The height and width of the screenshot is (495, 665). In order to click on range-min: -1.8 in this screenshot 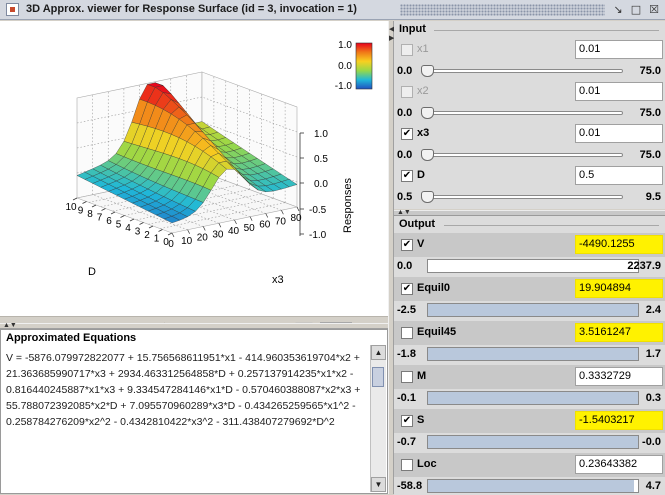, I will do `click(406, 354)`.